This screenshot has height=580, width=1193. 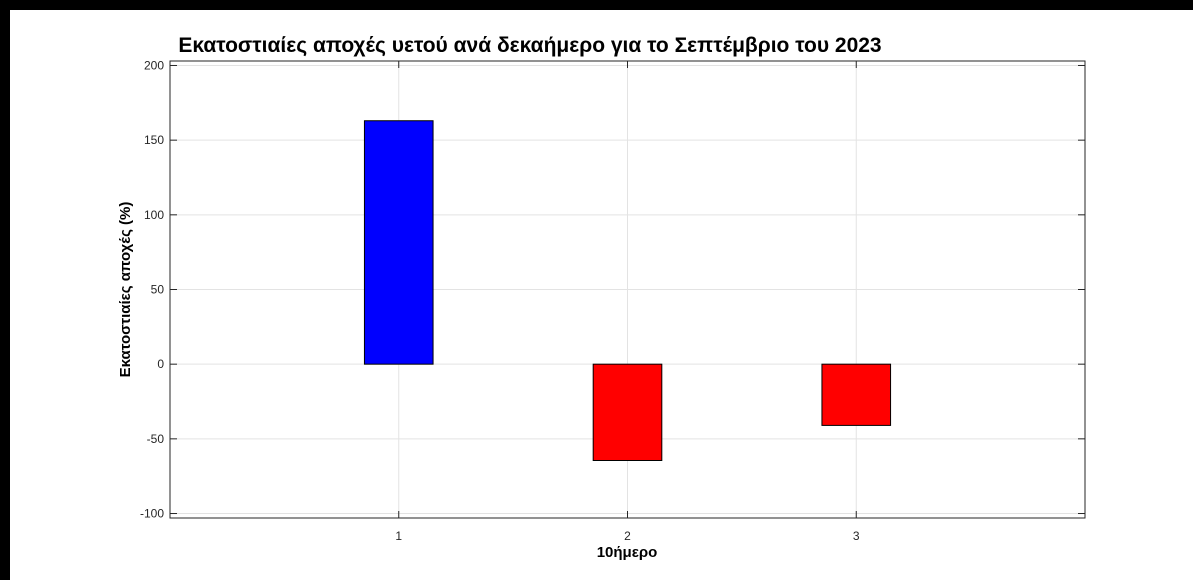 I want to click on x-tick-label: 1, so click(x=398, y=536).